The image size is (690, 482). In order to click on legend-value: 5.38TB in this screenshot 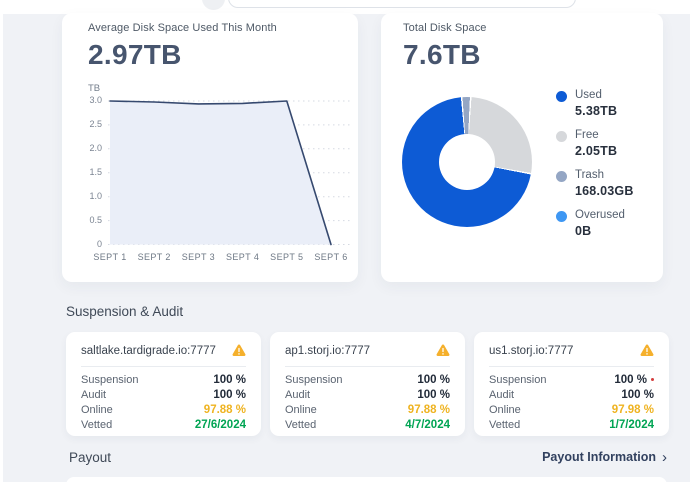, I will do `click(596, 111)`.